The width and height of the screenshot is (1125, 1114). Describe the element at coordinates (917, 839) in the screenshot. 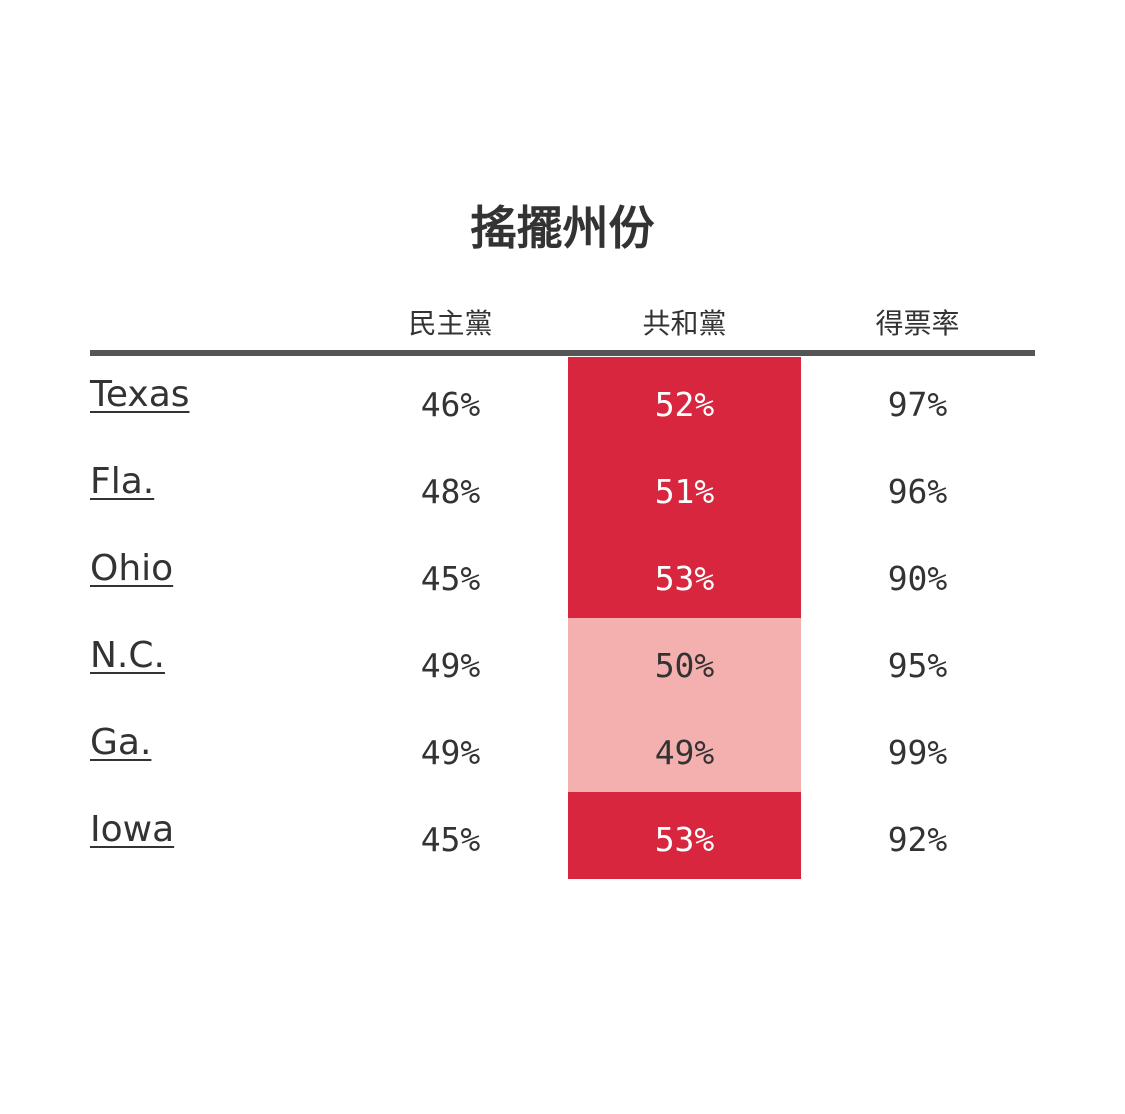

I see `turnout-cell: 92%` at that location.